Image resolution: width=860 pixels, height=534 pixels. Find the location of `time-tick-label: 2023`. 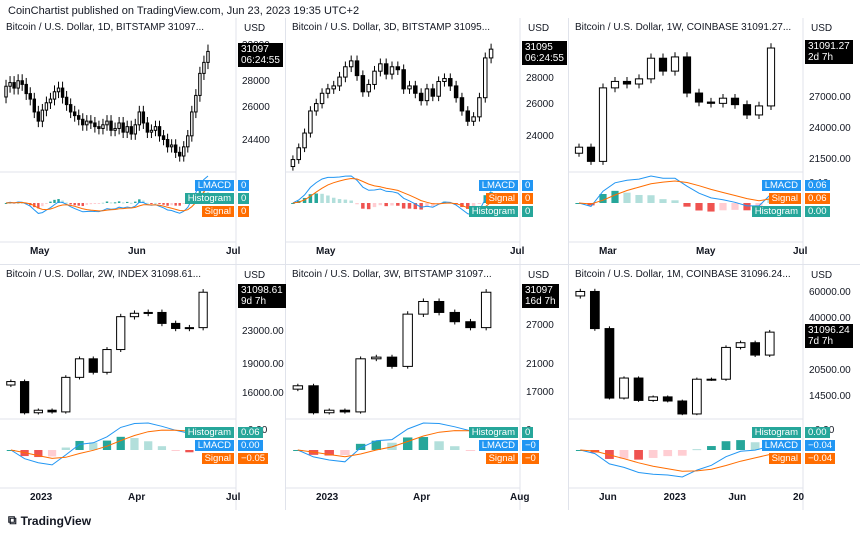

time-tick-label: 2023 is located at coordinates (327, 497).